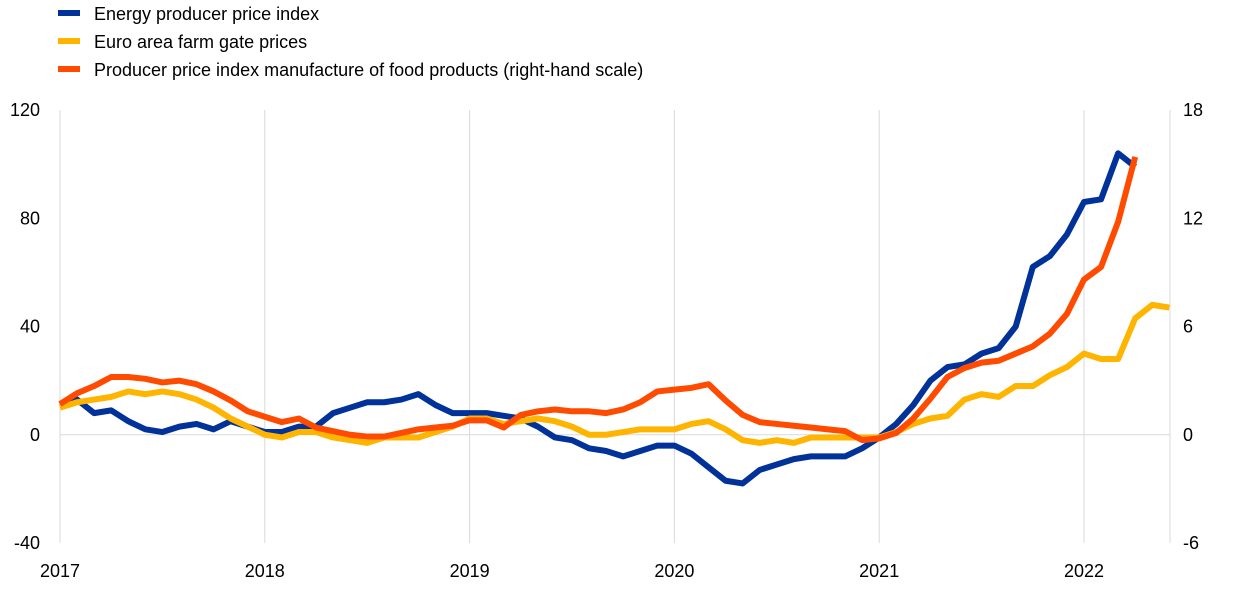  I want to click on x-tick-label: 2021, so click(879, 571).